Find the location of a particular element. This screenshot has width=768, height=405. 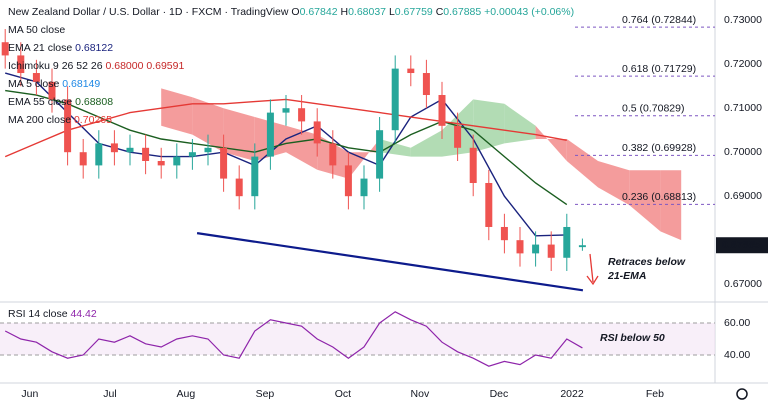

legend-entry: MA 50 close is located at coordinates (36, 30).